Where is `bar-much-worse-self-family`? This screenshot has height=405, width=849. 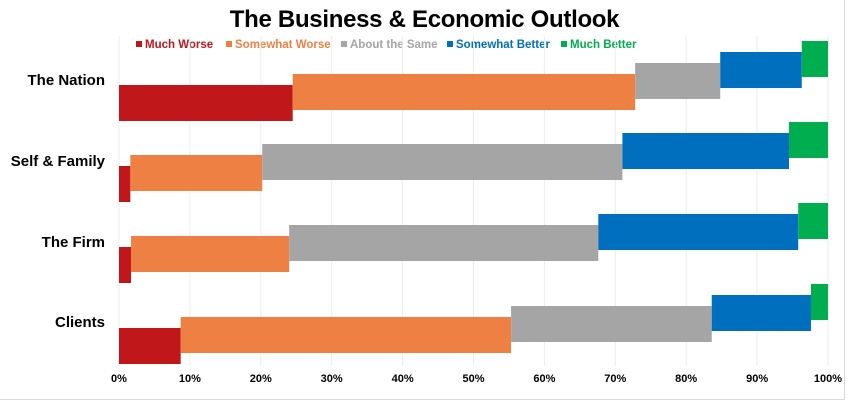
bar-much-worse-self-family is located at coordinates (125, 184).